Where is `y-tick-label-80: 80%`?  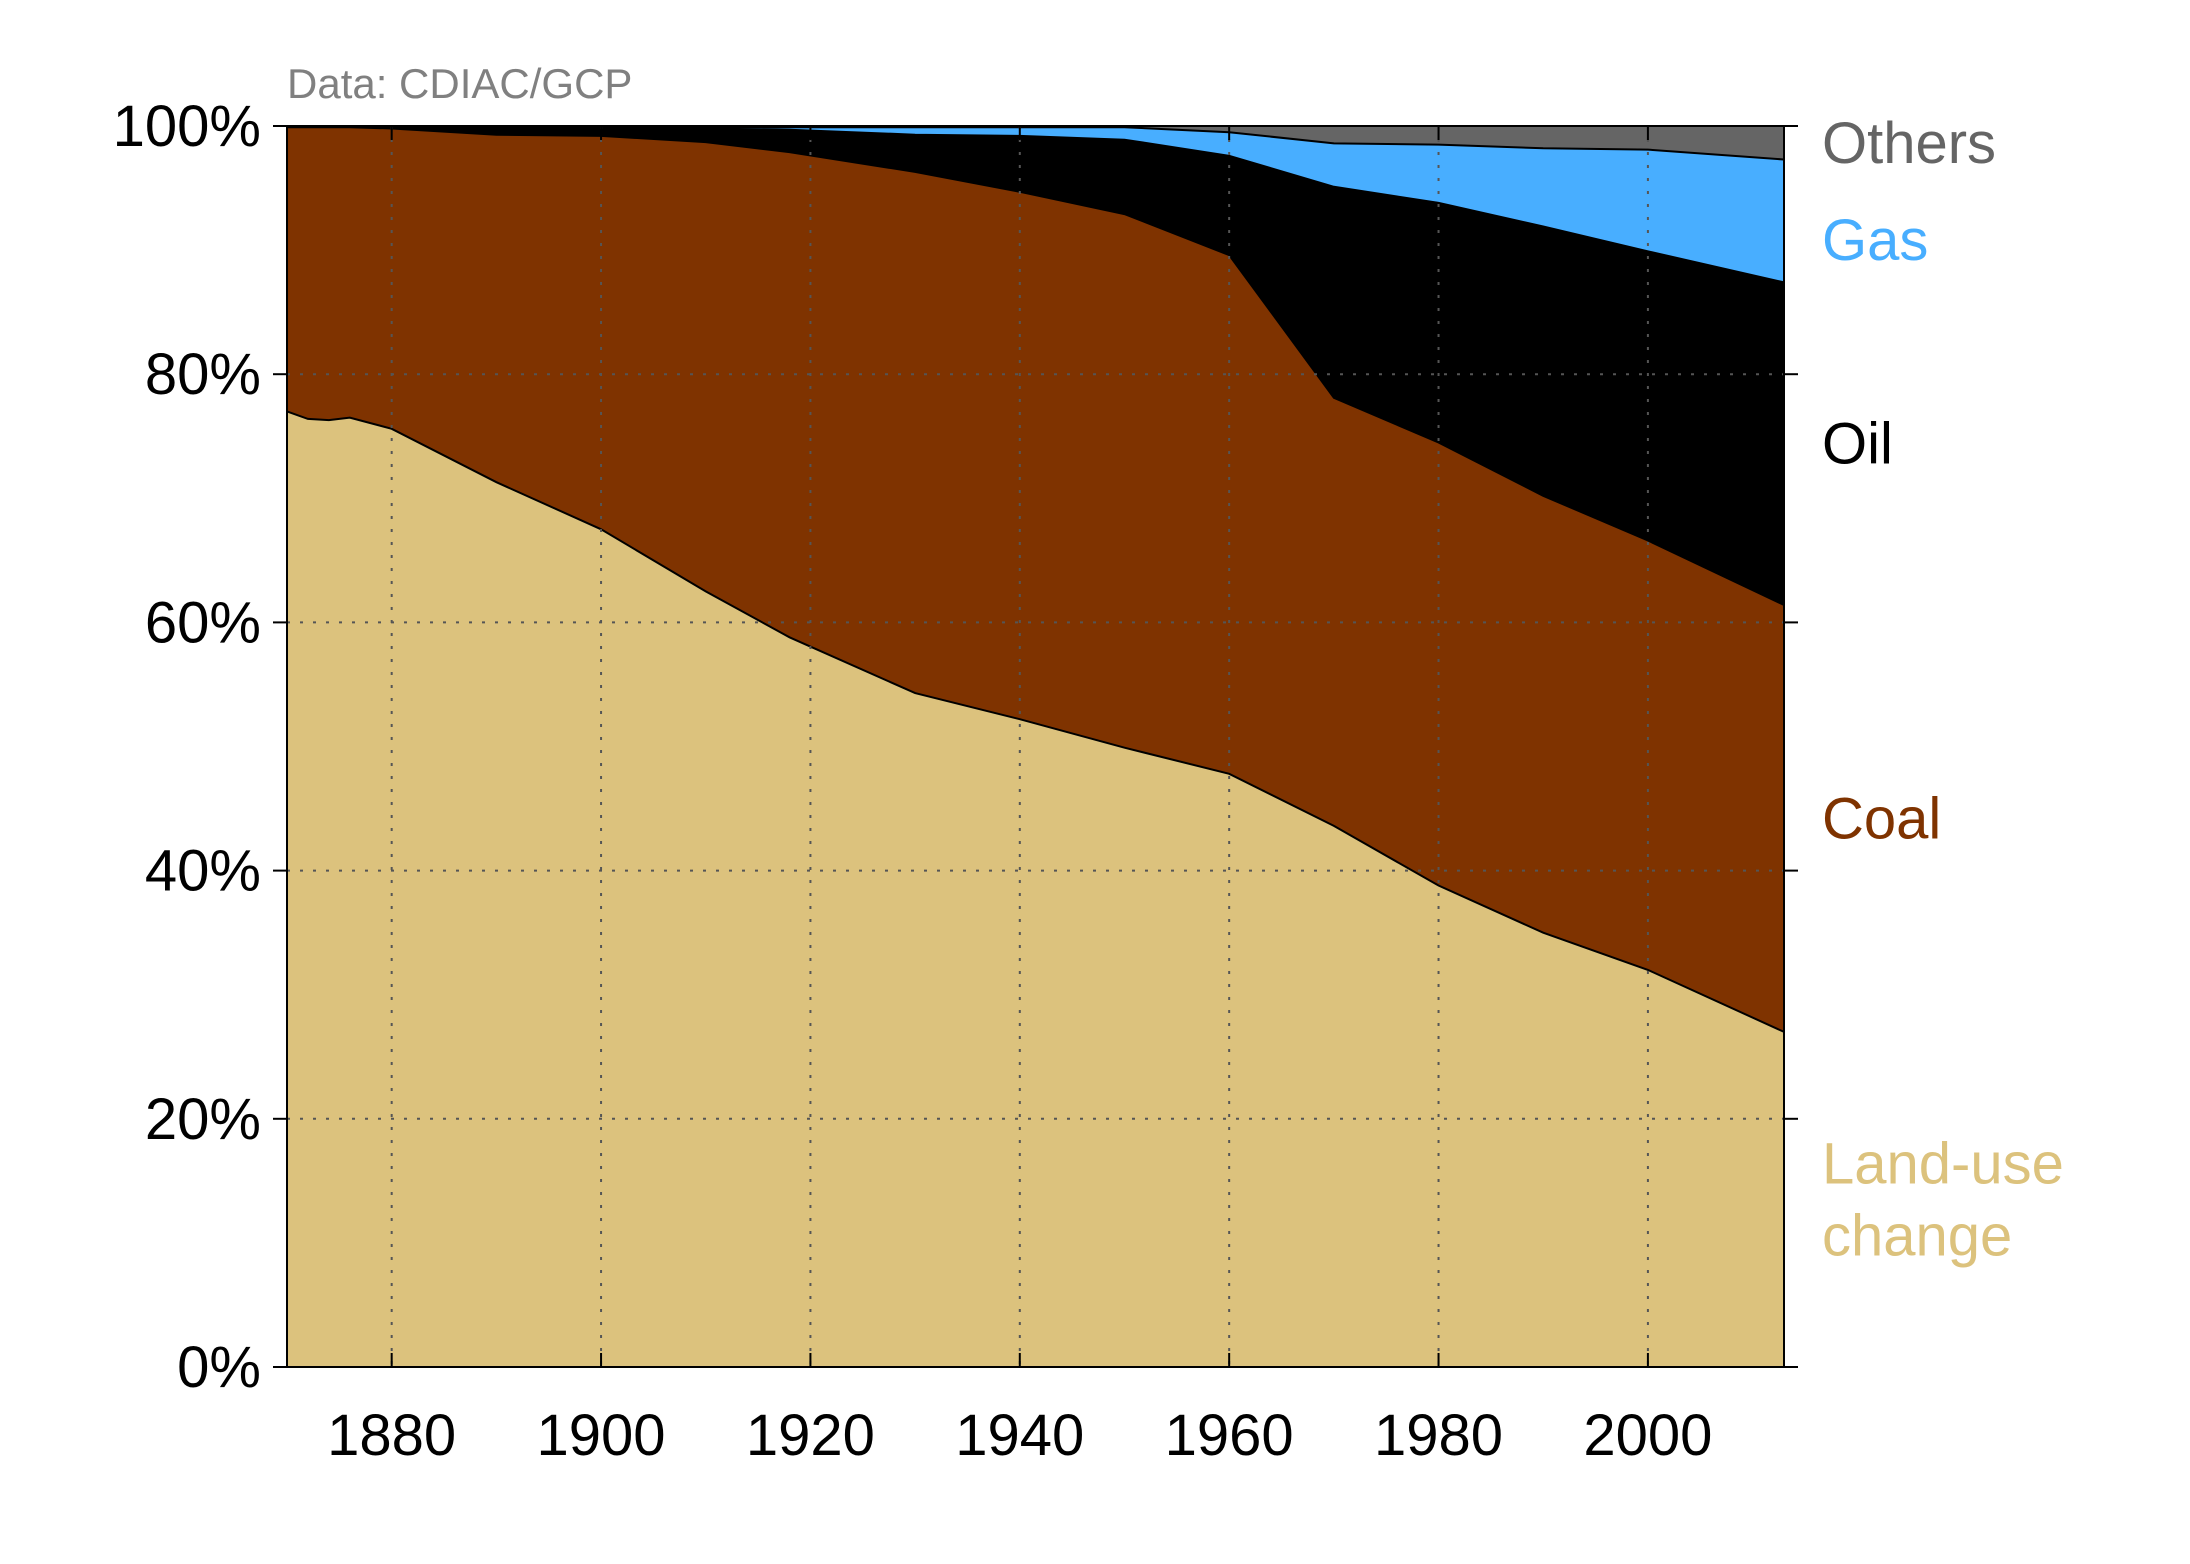 y-tick-label-80: 80% is located at coordinates (203, 374).